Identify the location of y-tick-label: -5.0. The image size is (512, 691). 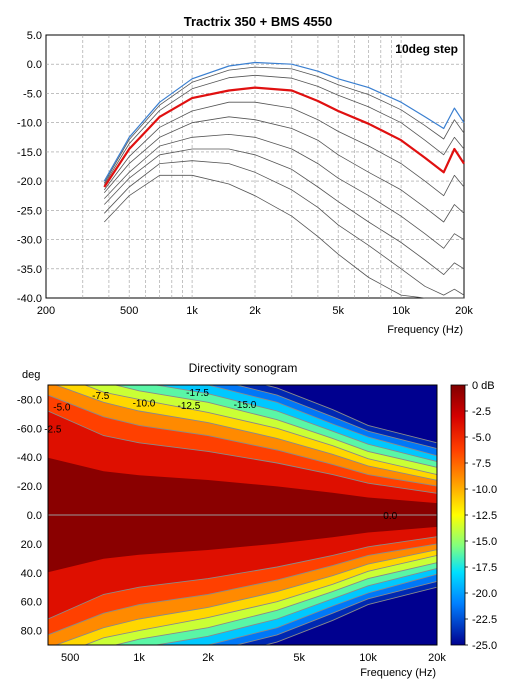
(32, 94).